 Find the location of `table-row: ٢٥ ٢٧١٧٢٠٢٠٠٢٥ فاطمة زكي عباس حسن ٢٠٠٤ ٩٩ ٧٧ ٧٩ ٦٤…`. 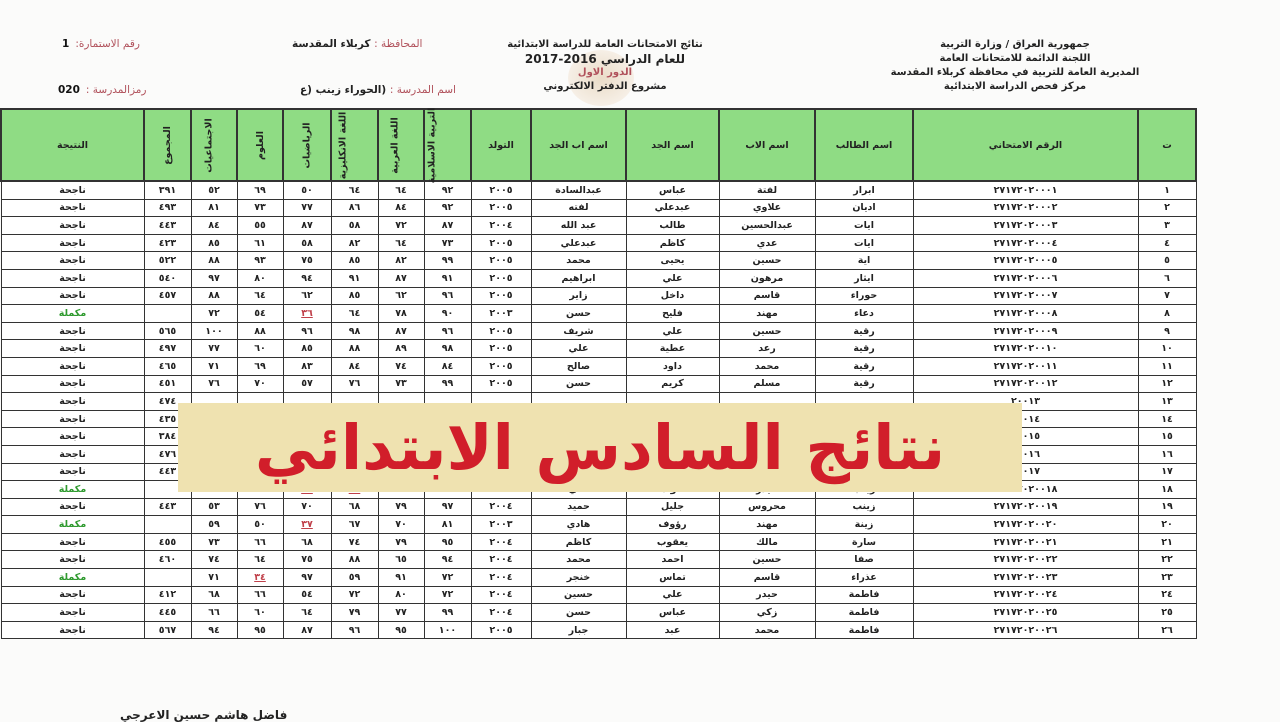

table-row: ٢٥ ٢٧١٧٢٠٢٠٠٢٥ فاطمة زكي عباس حسن ٢٠٠٤ ٩٩ ٧٧ ٧٩ ٦٤… is located at coordinates (598, 612).